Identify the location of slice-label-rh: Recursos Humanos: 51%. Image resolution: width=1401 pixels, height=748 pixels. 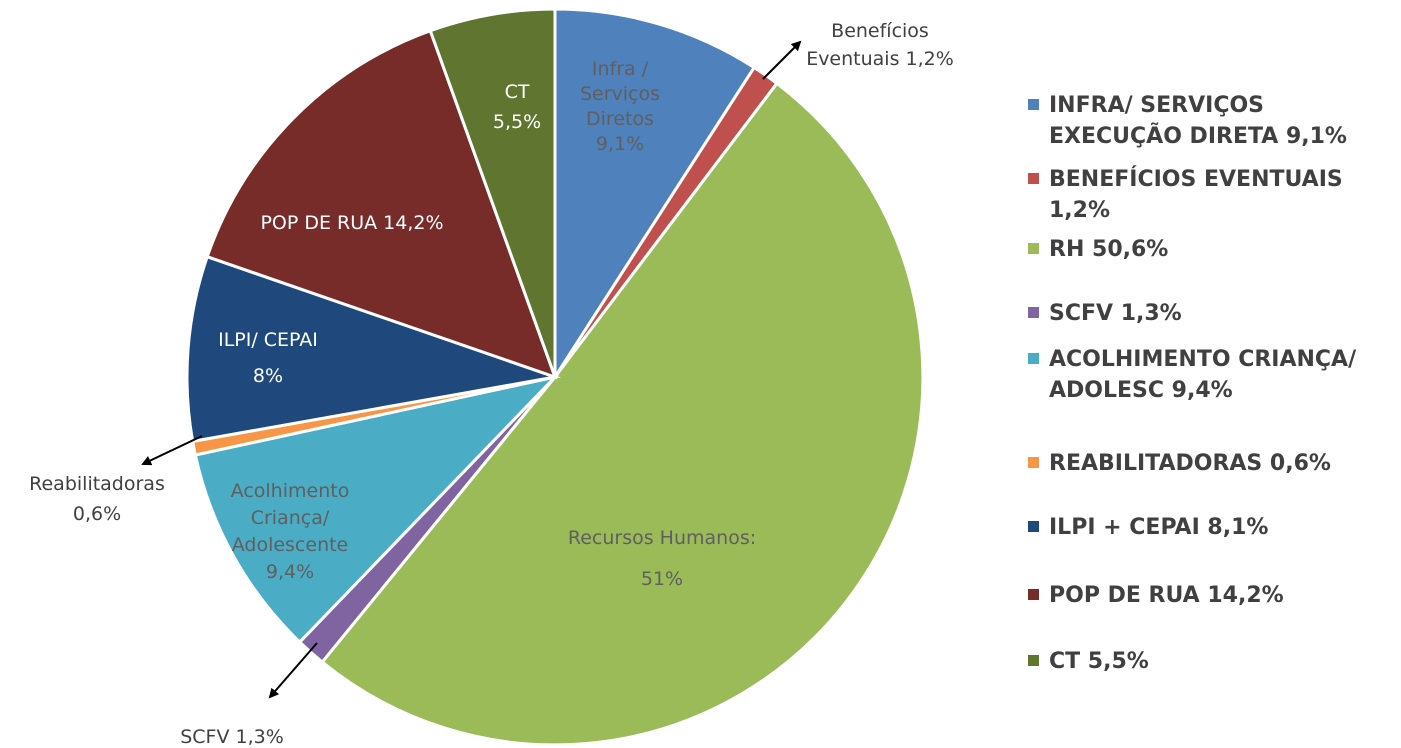
(662, 558).